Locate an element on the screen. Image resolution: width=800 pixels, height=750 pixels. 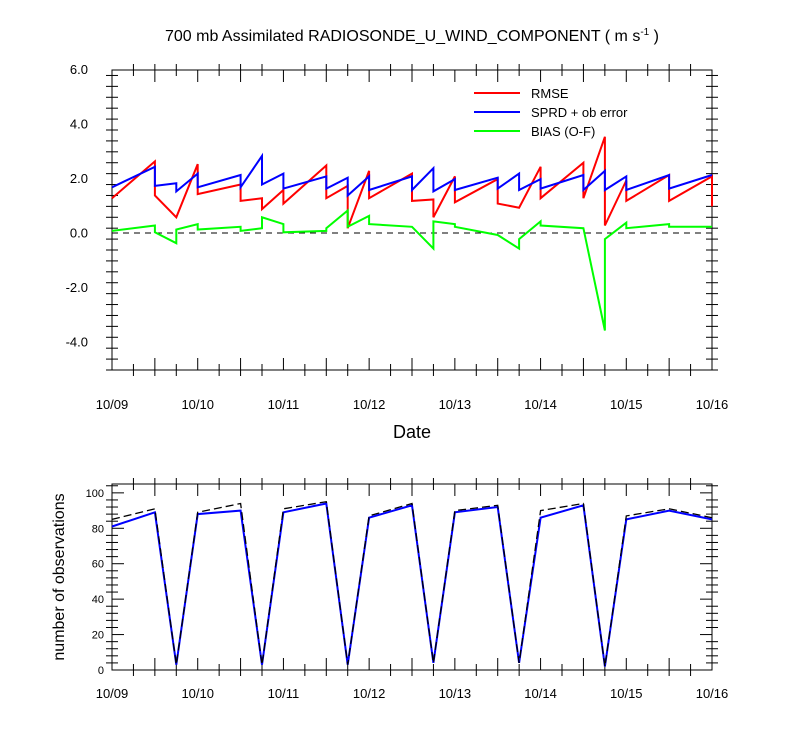
y-tick-label: 0 is located at coordinates (101, 671).